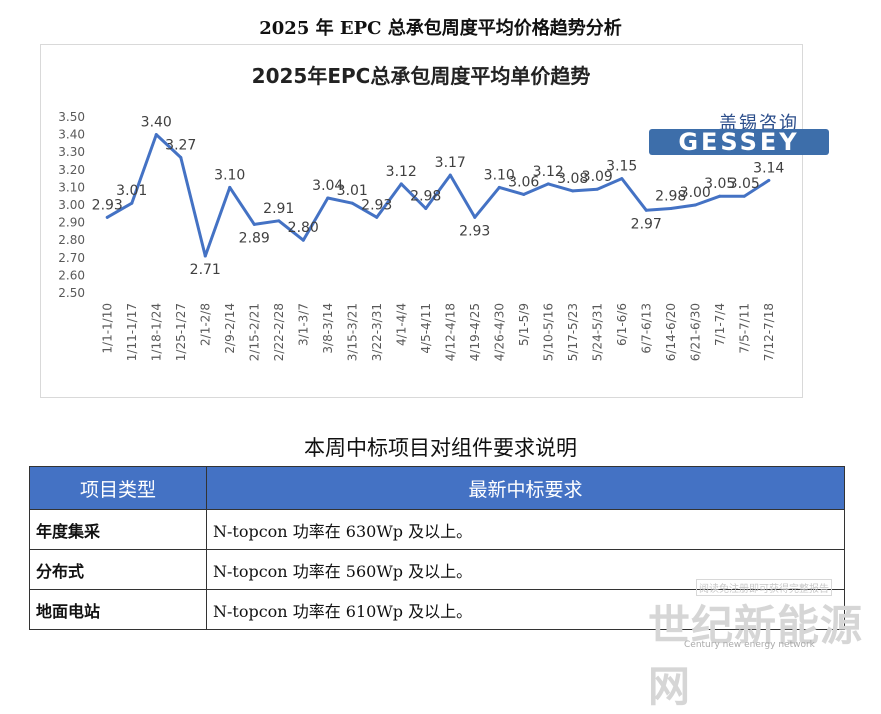  What do you see at coordinates (71, 152) in the screenshot?
I see `y-tick-label: 3.30` at bounding box center [71, 152].